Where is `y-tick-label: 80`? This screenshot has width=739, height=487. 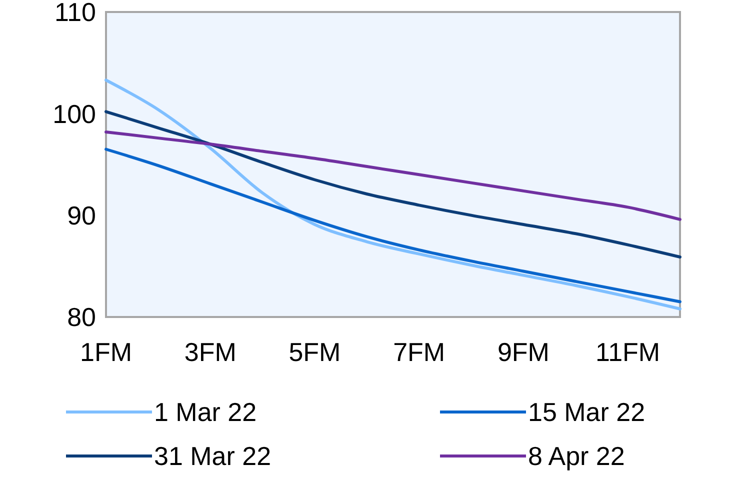
y-tick-label: 80 is located at coordinates (81, 317).